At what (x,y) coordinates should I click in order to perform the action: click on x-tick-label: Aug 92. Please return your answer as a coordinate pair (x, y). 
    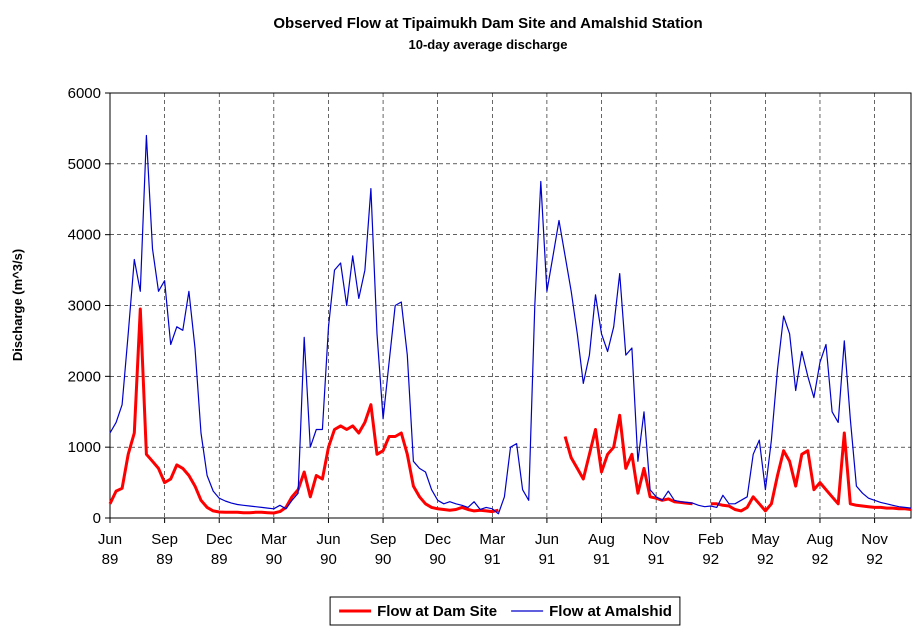
    Looking at the image, I should click on (820, 549).